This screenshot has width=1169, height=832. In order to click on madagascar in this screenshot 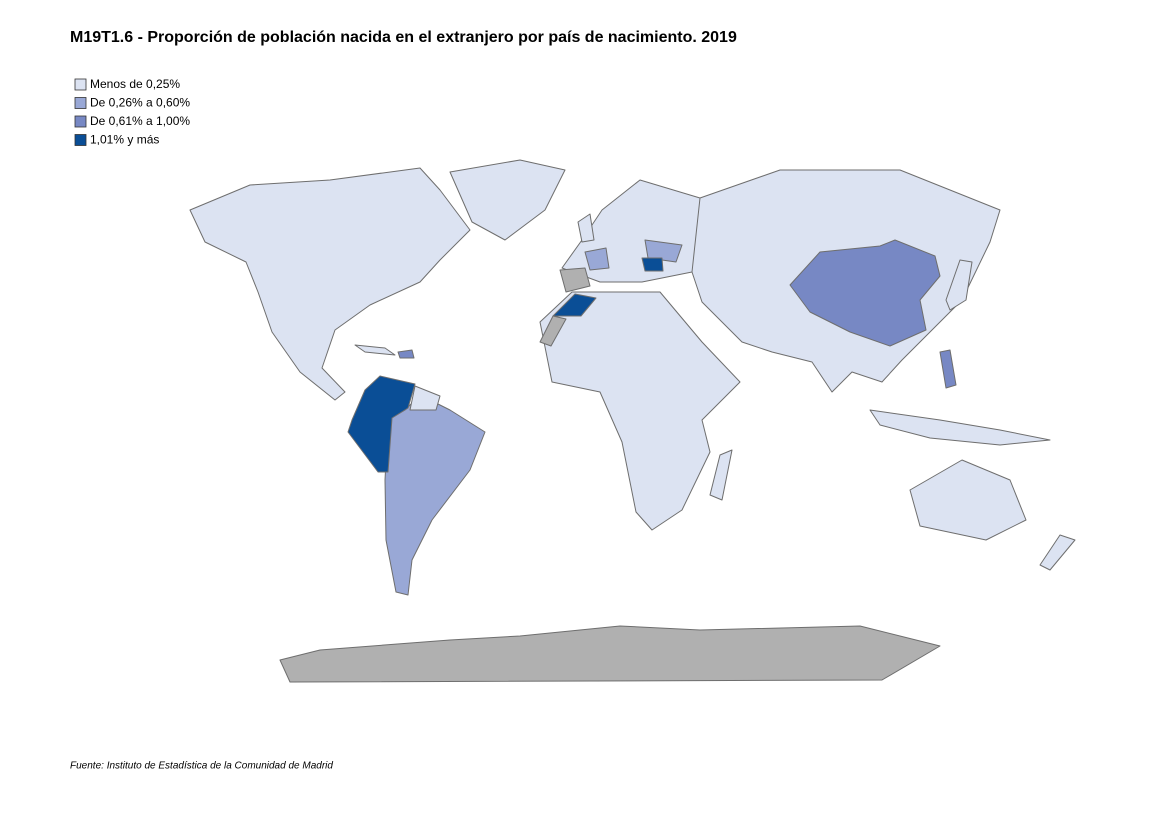, I will do `click(721, 475)`.